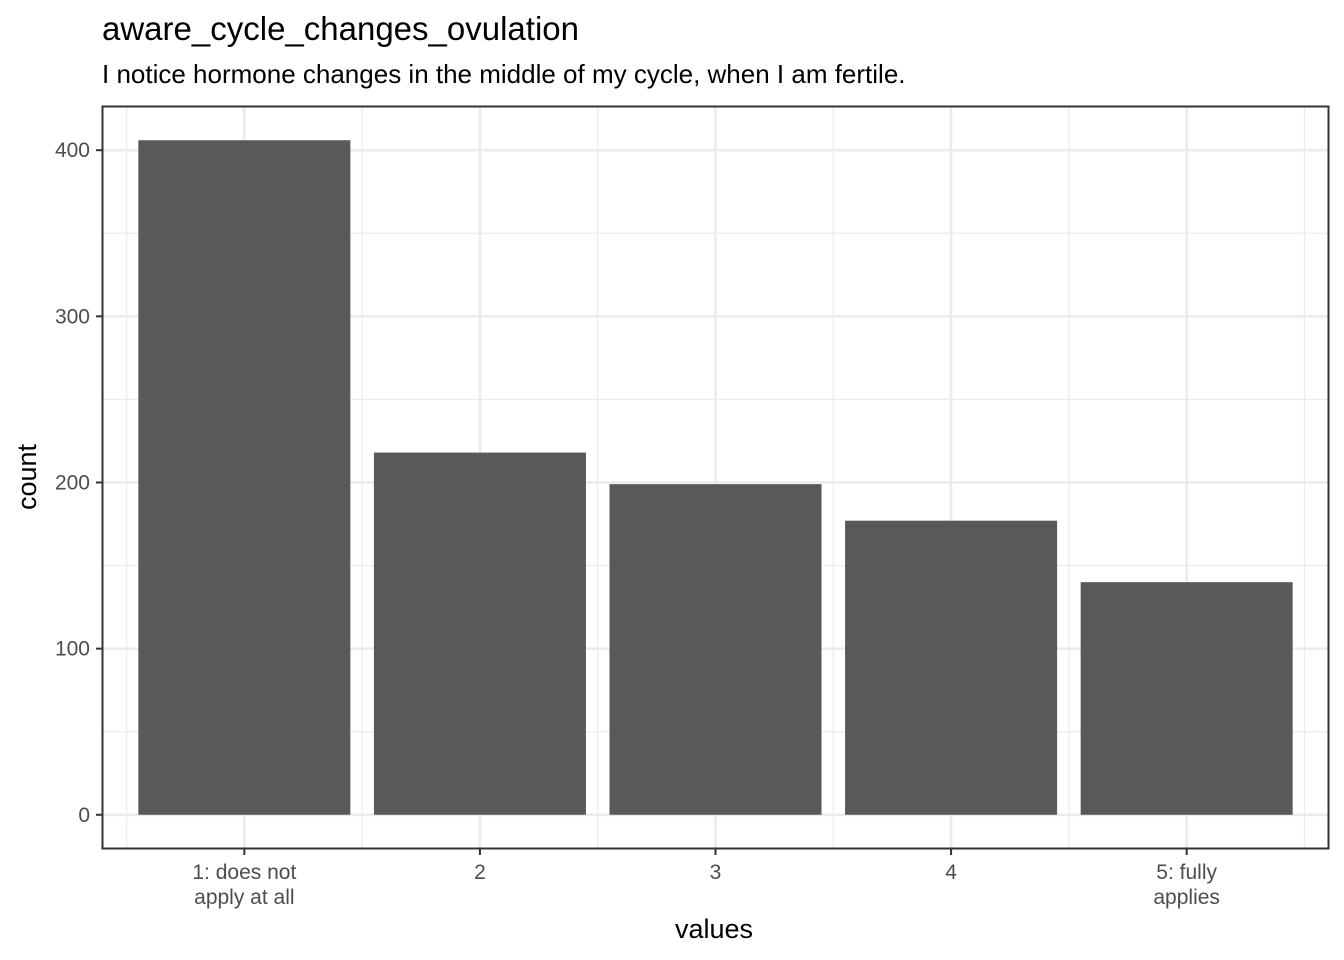 This screenshot has height=960, width=1344. Describe the element at coordinates (480, 872) in the screenshot. I see `x-tick-label: 2` at that location.